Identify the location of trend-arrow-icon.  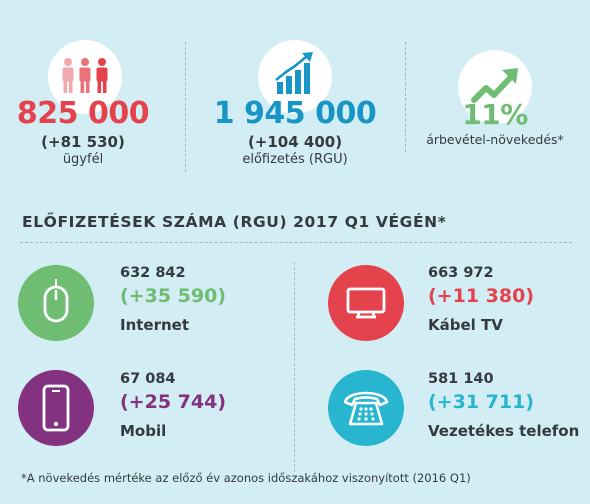
(494, 85).